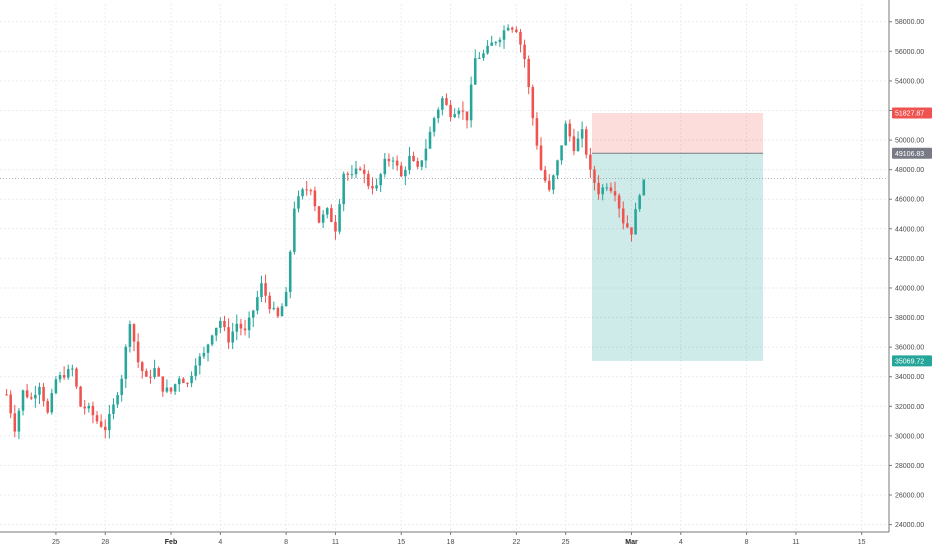  What do you see at coordinates (678, 257) in the screenshot?
I see `take-profit-zone` at bounding box center [678, 257].